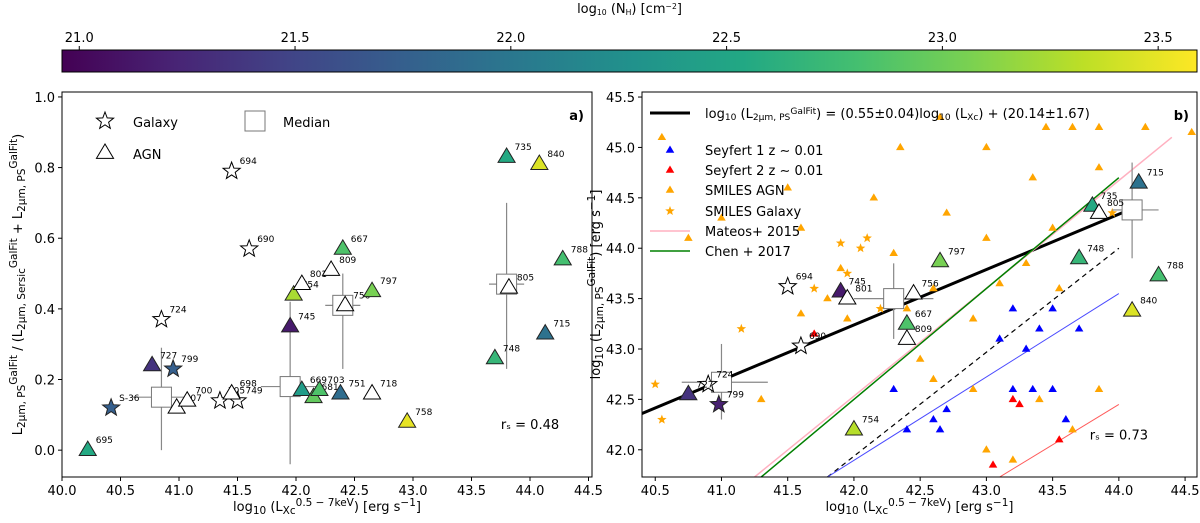 This screenshot has width=1200, height=523. What do you see at coordinates (620, 300) in the screenshot?
I see `y-tick-label: 43.5` at bounding box center [620, 300].